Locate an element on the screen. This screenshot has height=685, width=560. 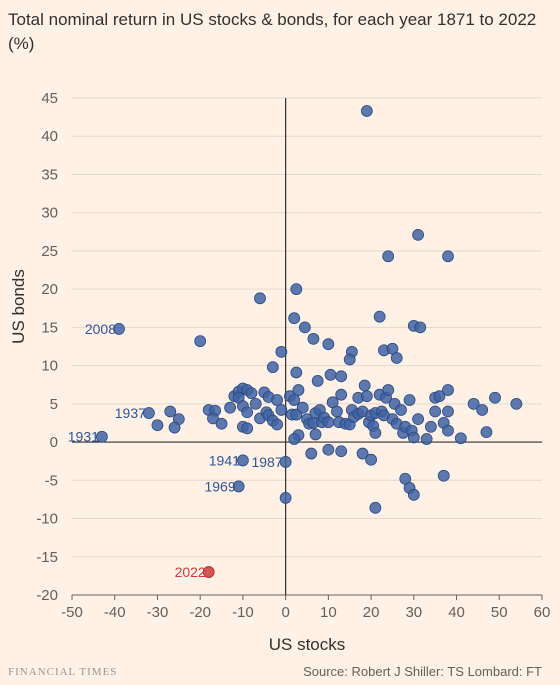
y-tick-5: 5 is located at coordinates (54, 404).